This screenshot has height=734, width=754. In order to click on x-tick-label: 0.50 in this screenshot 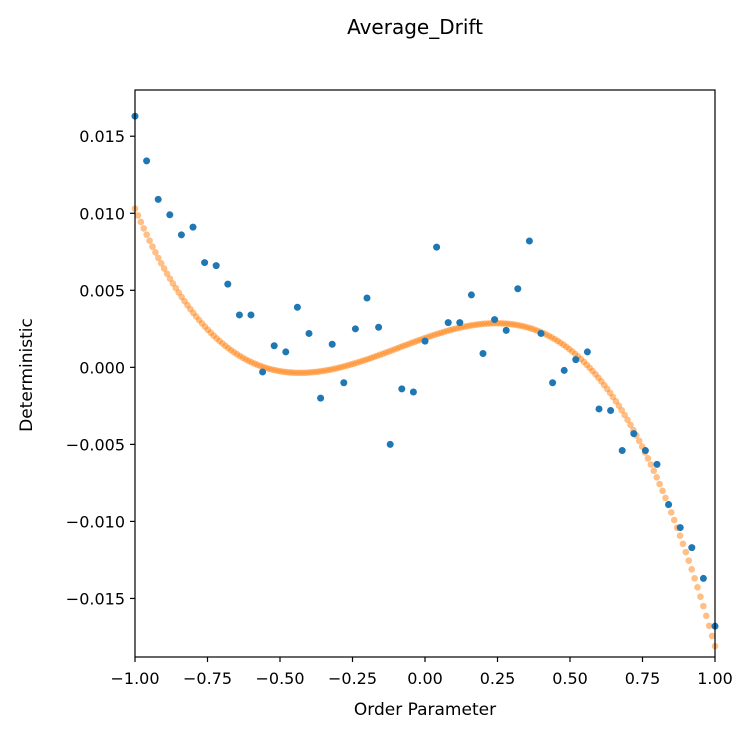, I will do `click(570, 678)`.